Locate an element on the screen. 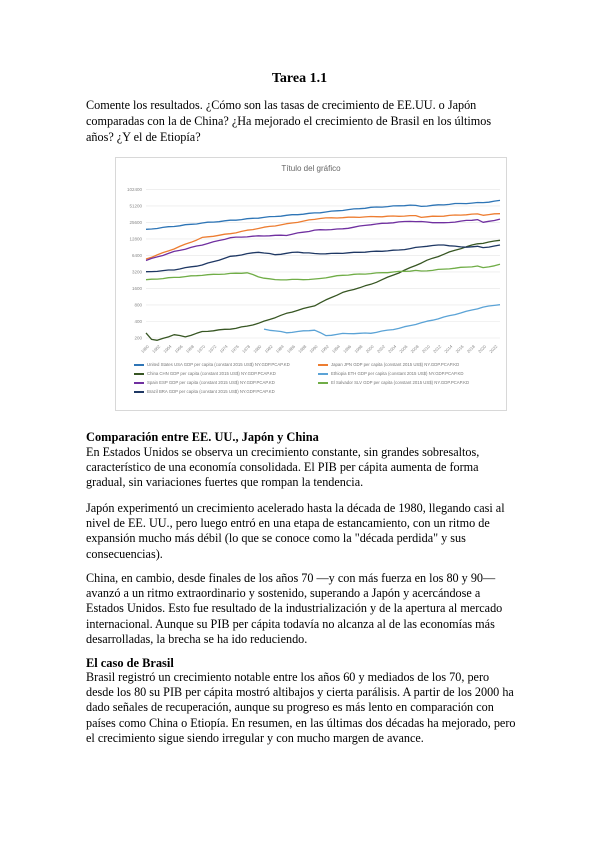  chart-title: Título del gráfico is located at coordinates (311, 168).